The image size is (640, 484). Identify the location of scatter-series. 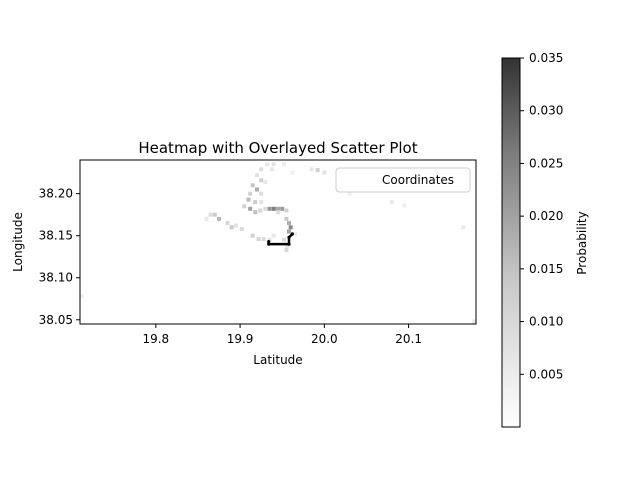
(280, 239).